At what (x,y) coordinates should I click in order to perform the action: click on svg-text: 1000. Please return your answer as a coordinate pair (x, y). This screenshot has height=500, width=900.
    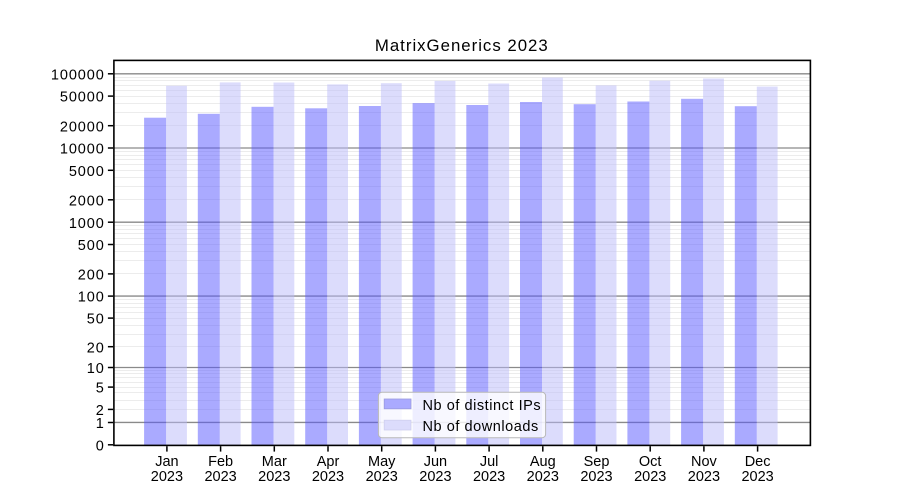
    Looking at the image, I should click on (87, 224).